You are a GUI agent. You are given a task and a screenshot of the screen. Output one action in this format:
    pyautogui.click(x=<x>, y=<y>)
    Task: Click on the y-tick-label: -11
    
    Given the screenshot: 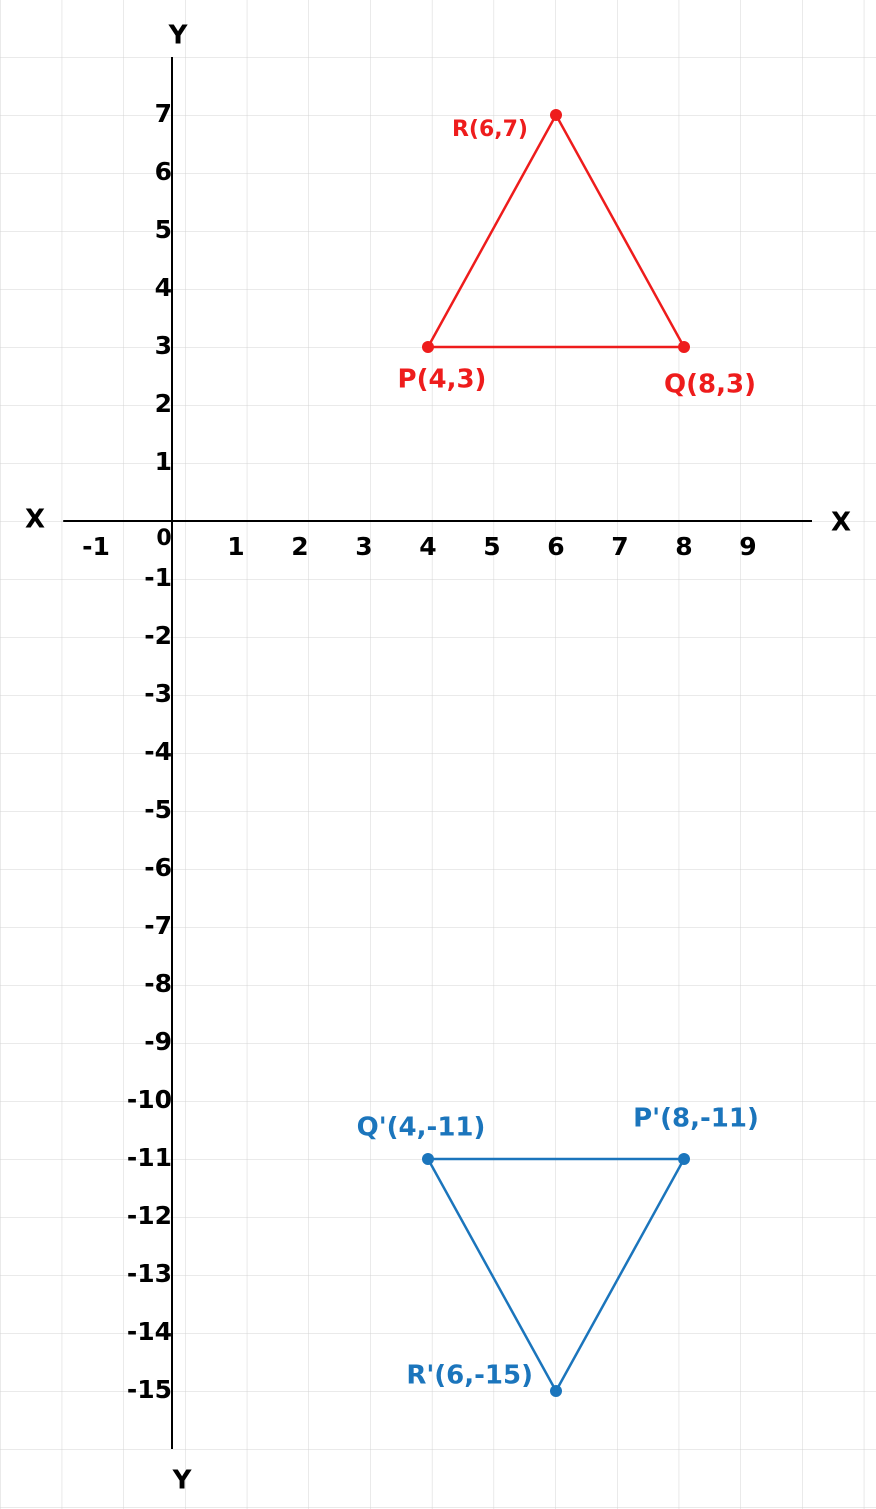 What is the action you would take?
    pyautogui.click(x=149, y=1157)
    